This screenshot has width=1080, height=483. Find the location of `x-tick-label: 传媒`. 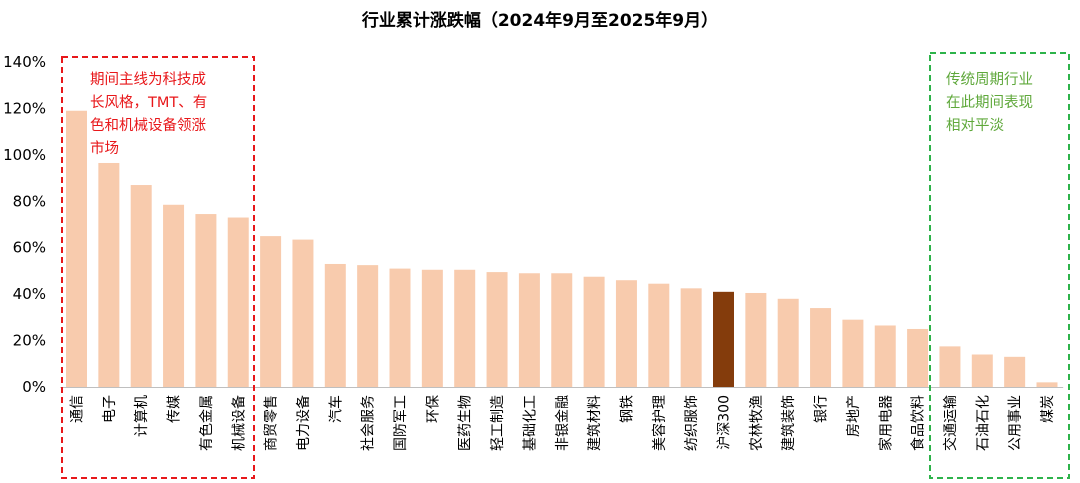

x-tick-label: 传媒 is located at coordinates (175, 409).